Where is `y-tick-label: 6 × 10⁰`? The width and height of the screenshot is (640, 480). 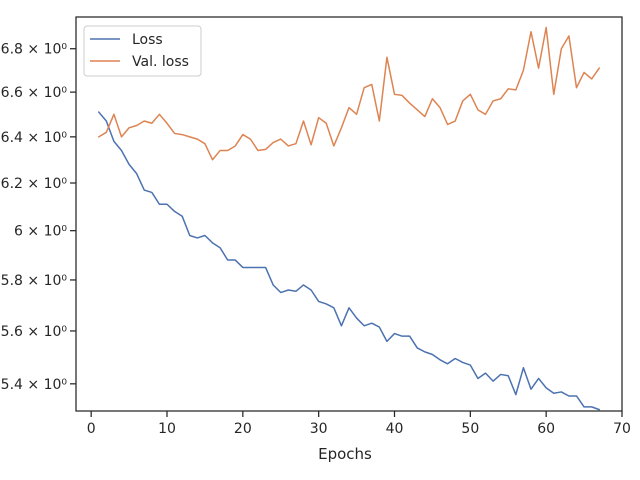 y-tick-label: 6 × 10⁰ is located at coordinates (40, 232).